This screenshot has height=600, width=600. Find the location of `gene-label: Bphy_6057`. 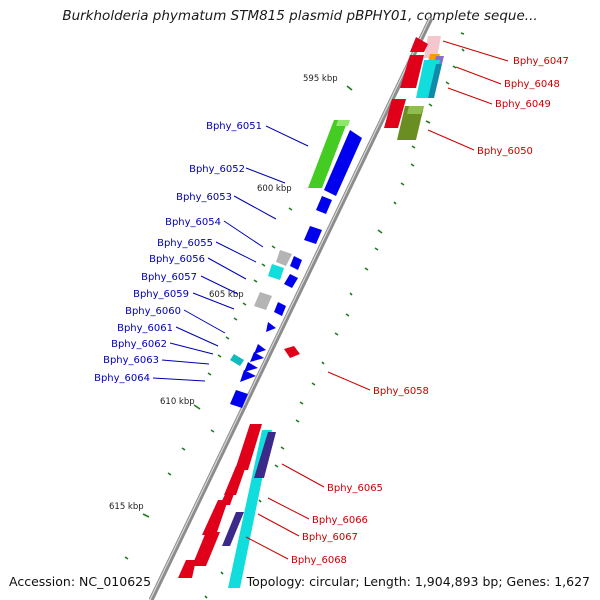

gene-label: Bphy_6057 is located at coordinates (169, 277).